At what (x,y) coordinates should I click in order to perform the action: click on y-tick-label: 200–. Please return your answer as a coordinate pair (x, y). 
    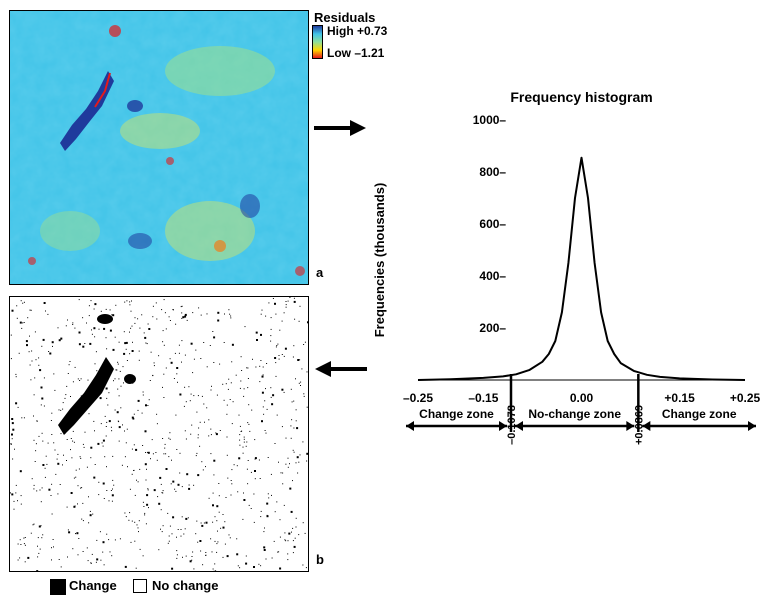
    Looking at the image, I should click on (492, 328).